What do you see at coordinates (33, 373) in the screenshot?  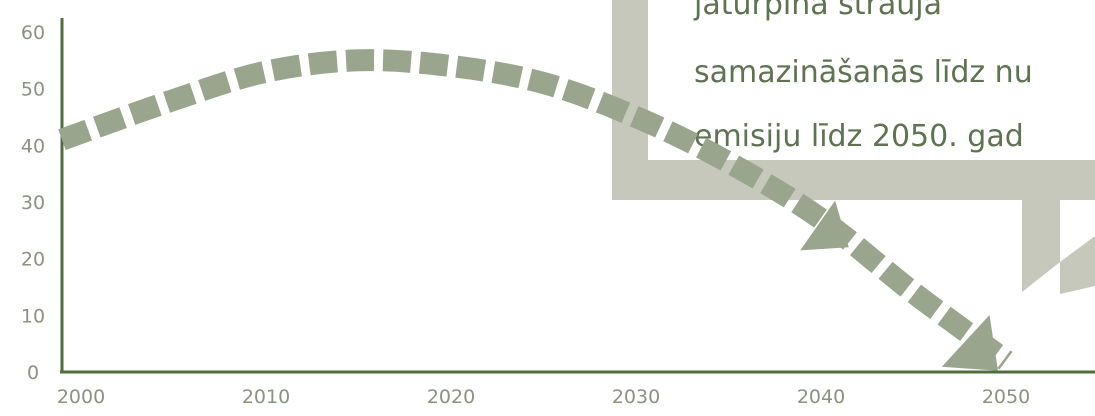 I see `y-tick-0: 0` at bounding box center [33, 373].